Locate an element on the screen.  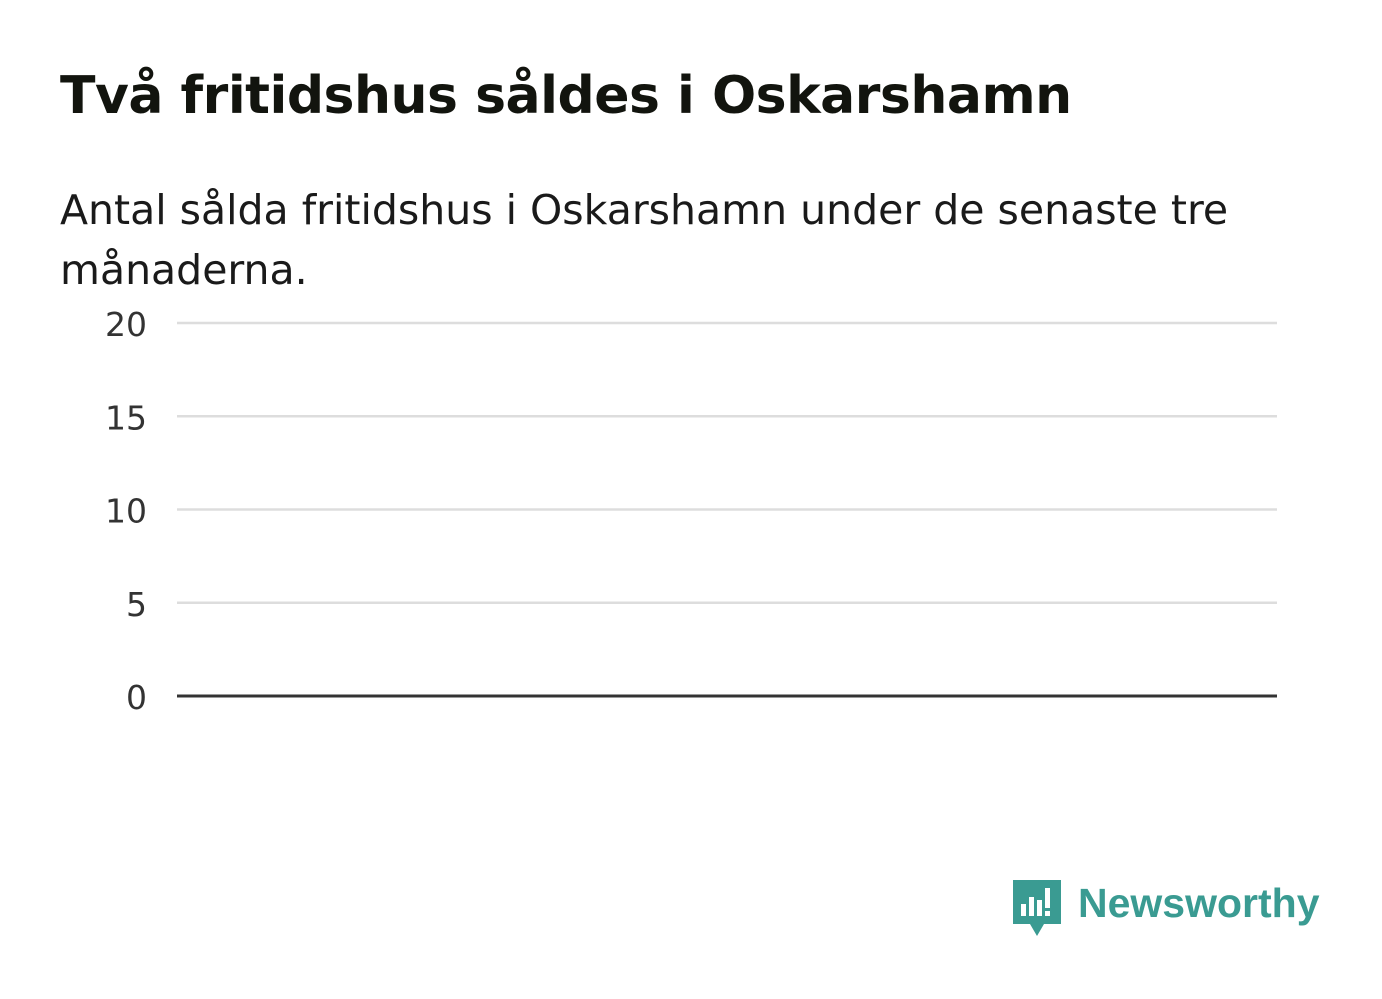
brand-name: Newsworthy is located at coordinates (1199, 903).